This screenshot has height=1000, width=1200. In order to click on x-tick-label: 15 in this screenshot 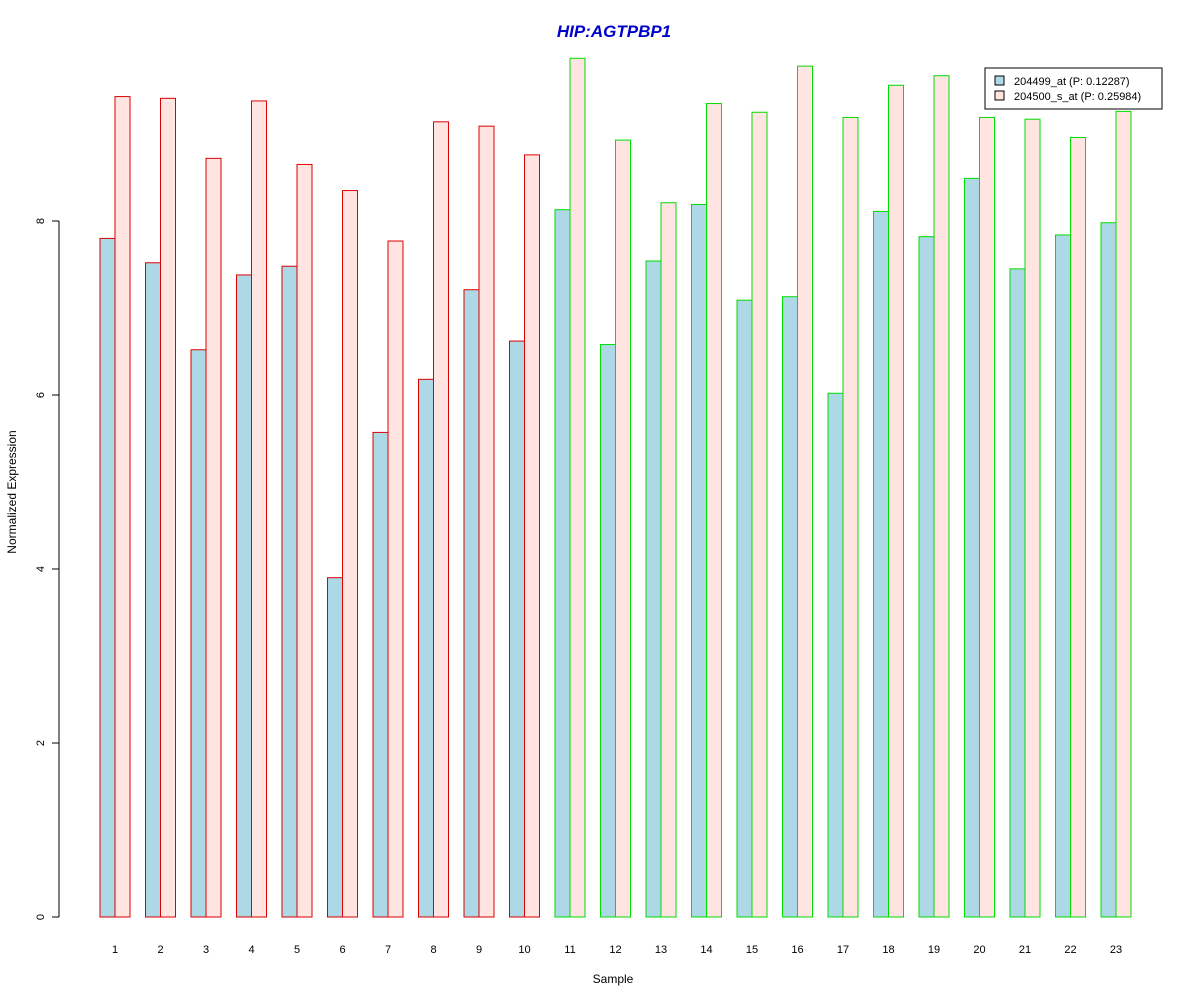, I will do `click(752, 950)`.